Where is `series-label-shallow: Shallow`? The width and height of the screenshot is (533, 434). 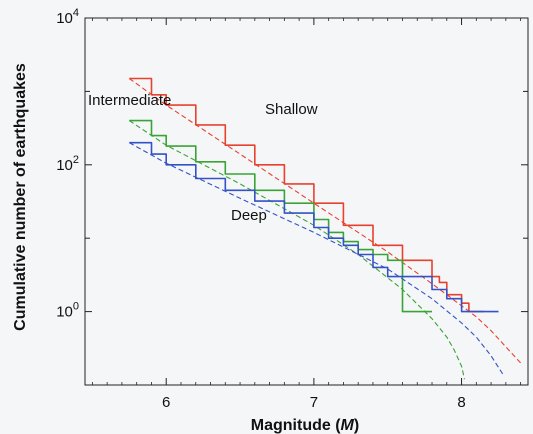 series-label-shallow: Shallow is located at coordinates (291, 109).